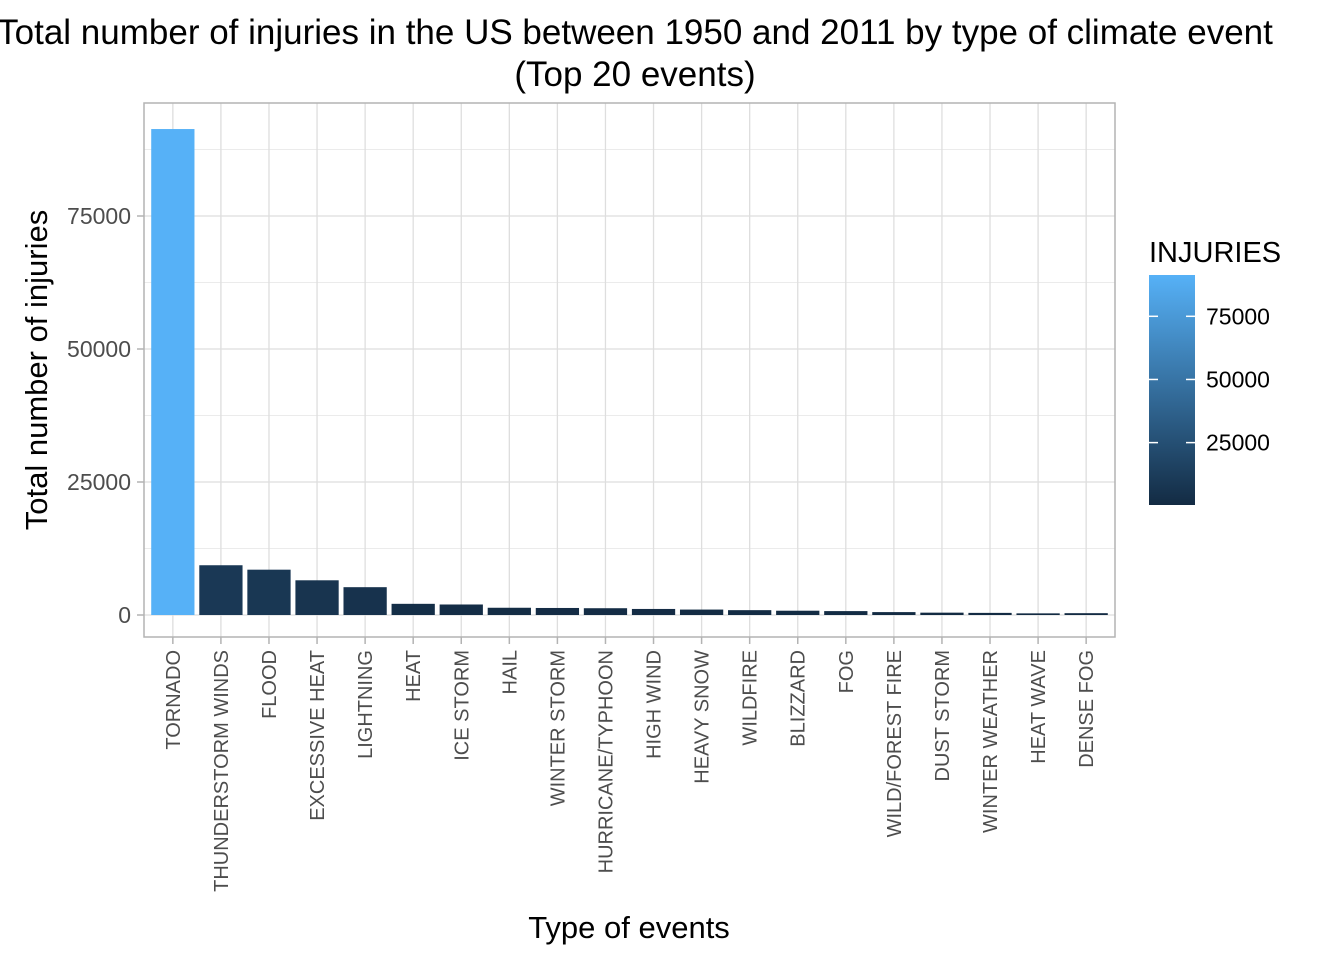  What do you see at coordinates (701, 612) in the screenshot?
I see `bar-heavy-snow` at bounding box center [701, 612].